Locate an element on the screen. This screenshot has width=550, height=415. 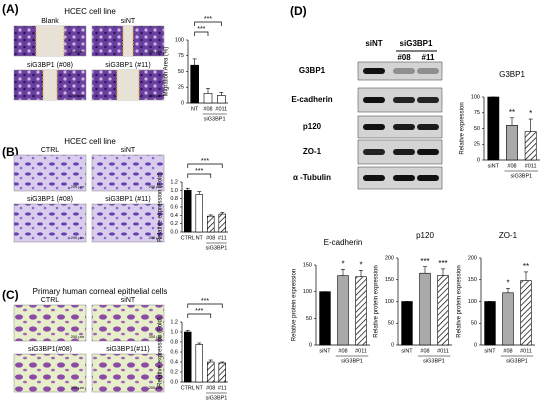
image-label: siNT is located at coordinates (128, 300).